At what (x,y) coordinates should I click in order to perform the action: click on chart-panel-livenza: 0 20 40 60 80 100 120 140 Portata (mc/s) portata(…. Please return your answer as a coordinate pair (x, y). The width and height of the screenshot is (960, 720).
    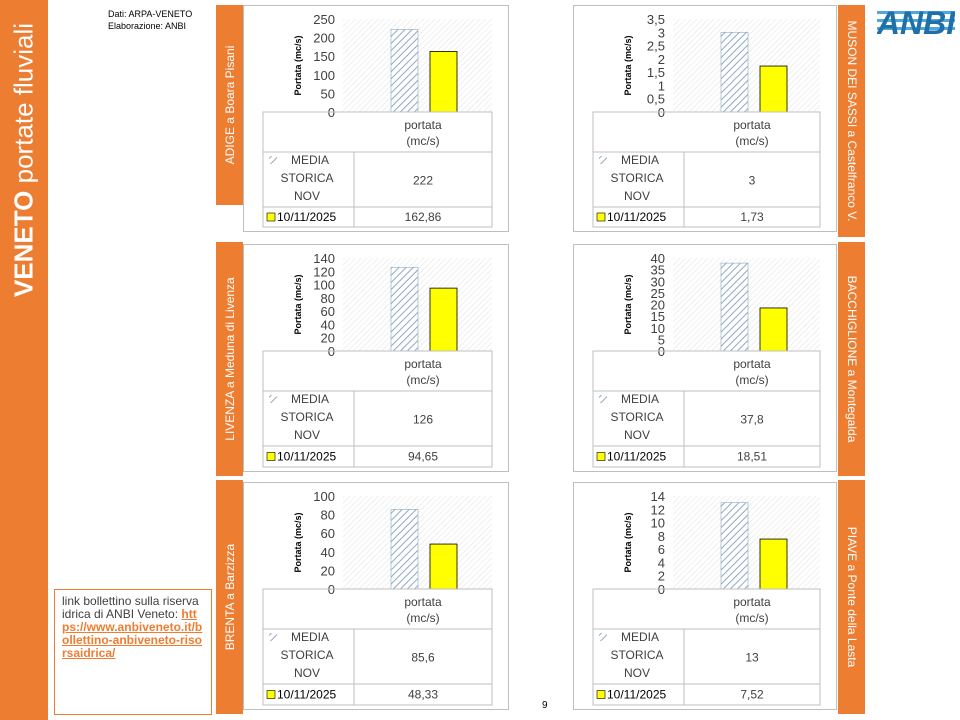
    Looking at the image, I should click on (376, 358).